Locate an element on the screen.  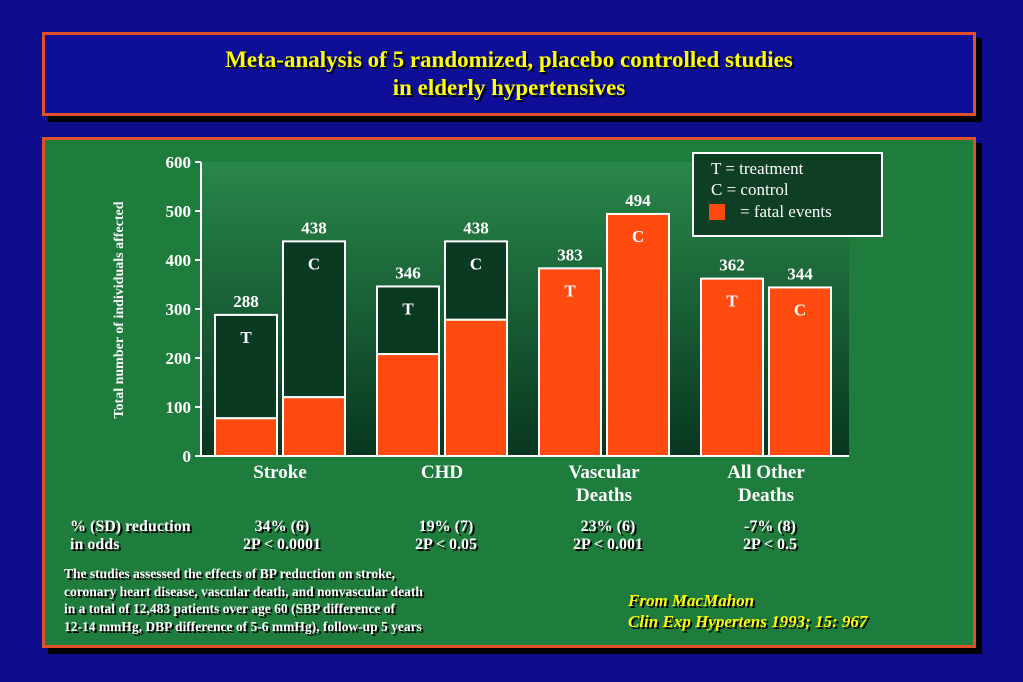
stats-label-line-1: % (SD) reduction is located at coordinates (130, 526).